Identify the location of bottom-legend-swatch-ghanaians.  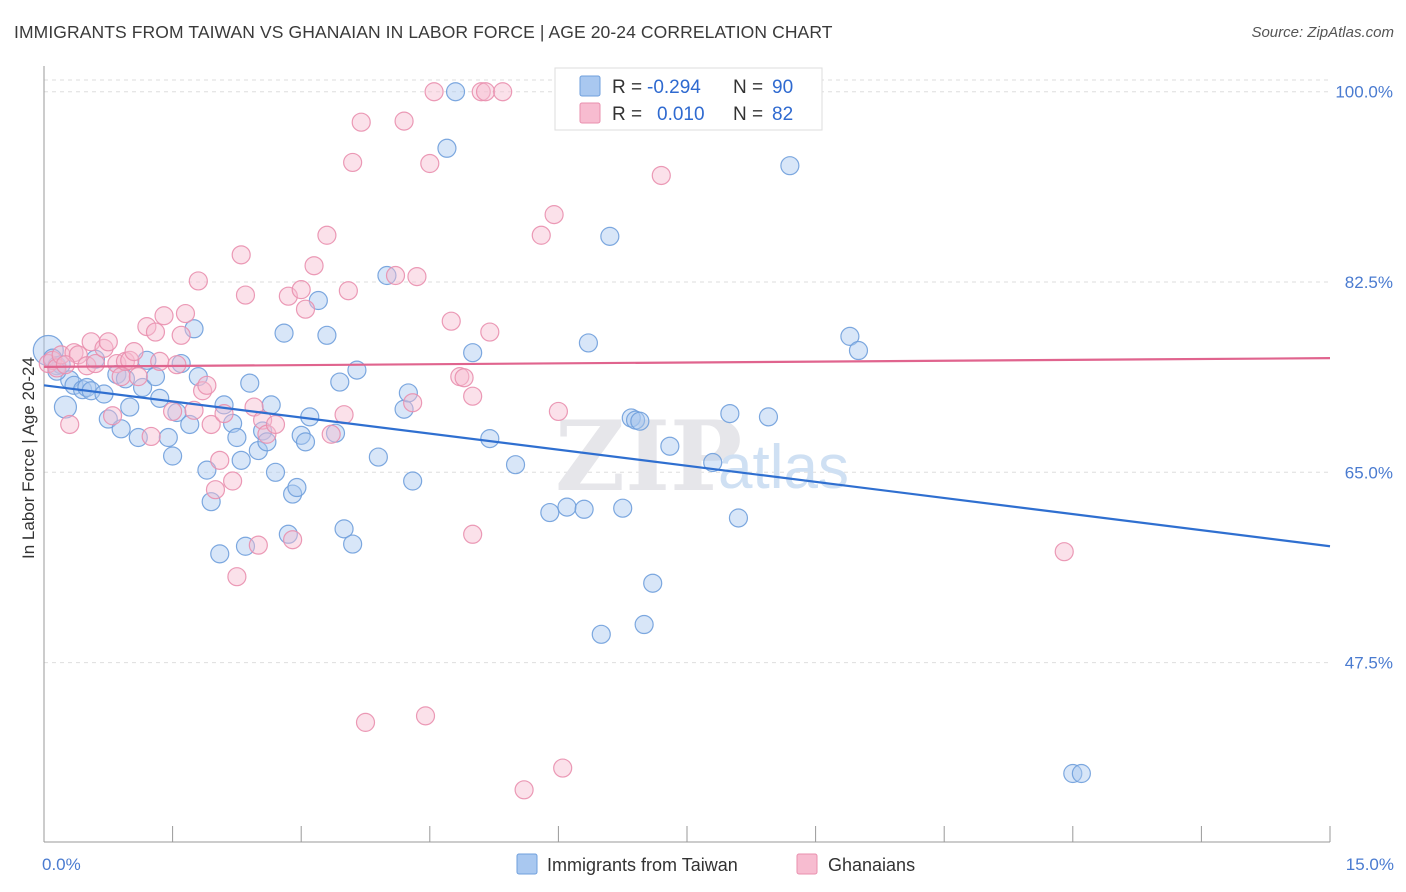
(807, 864).